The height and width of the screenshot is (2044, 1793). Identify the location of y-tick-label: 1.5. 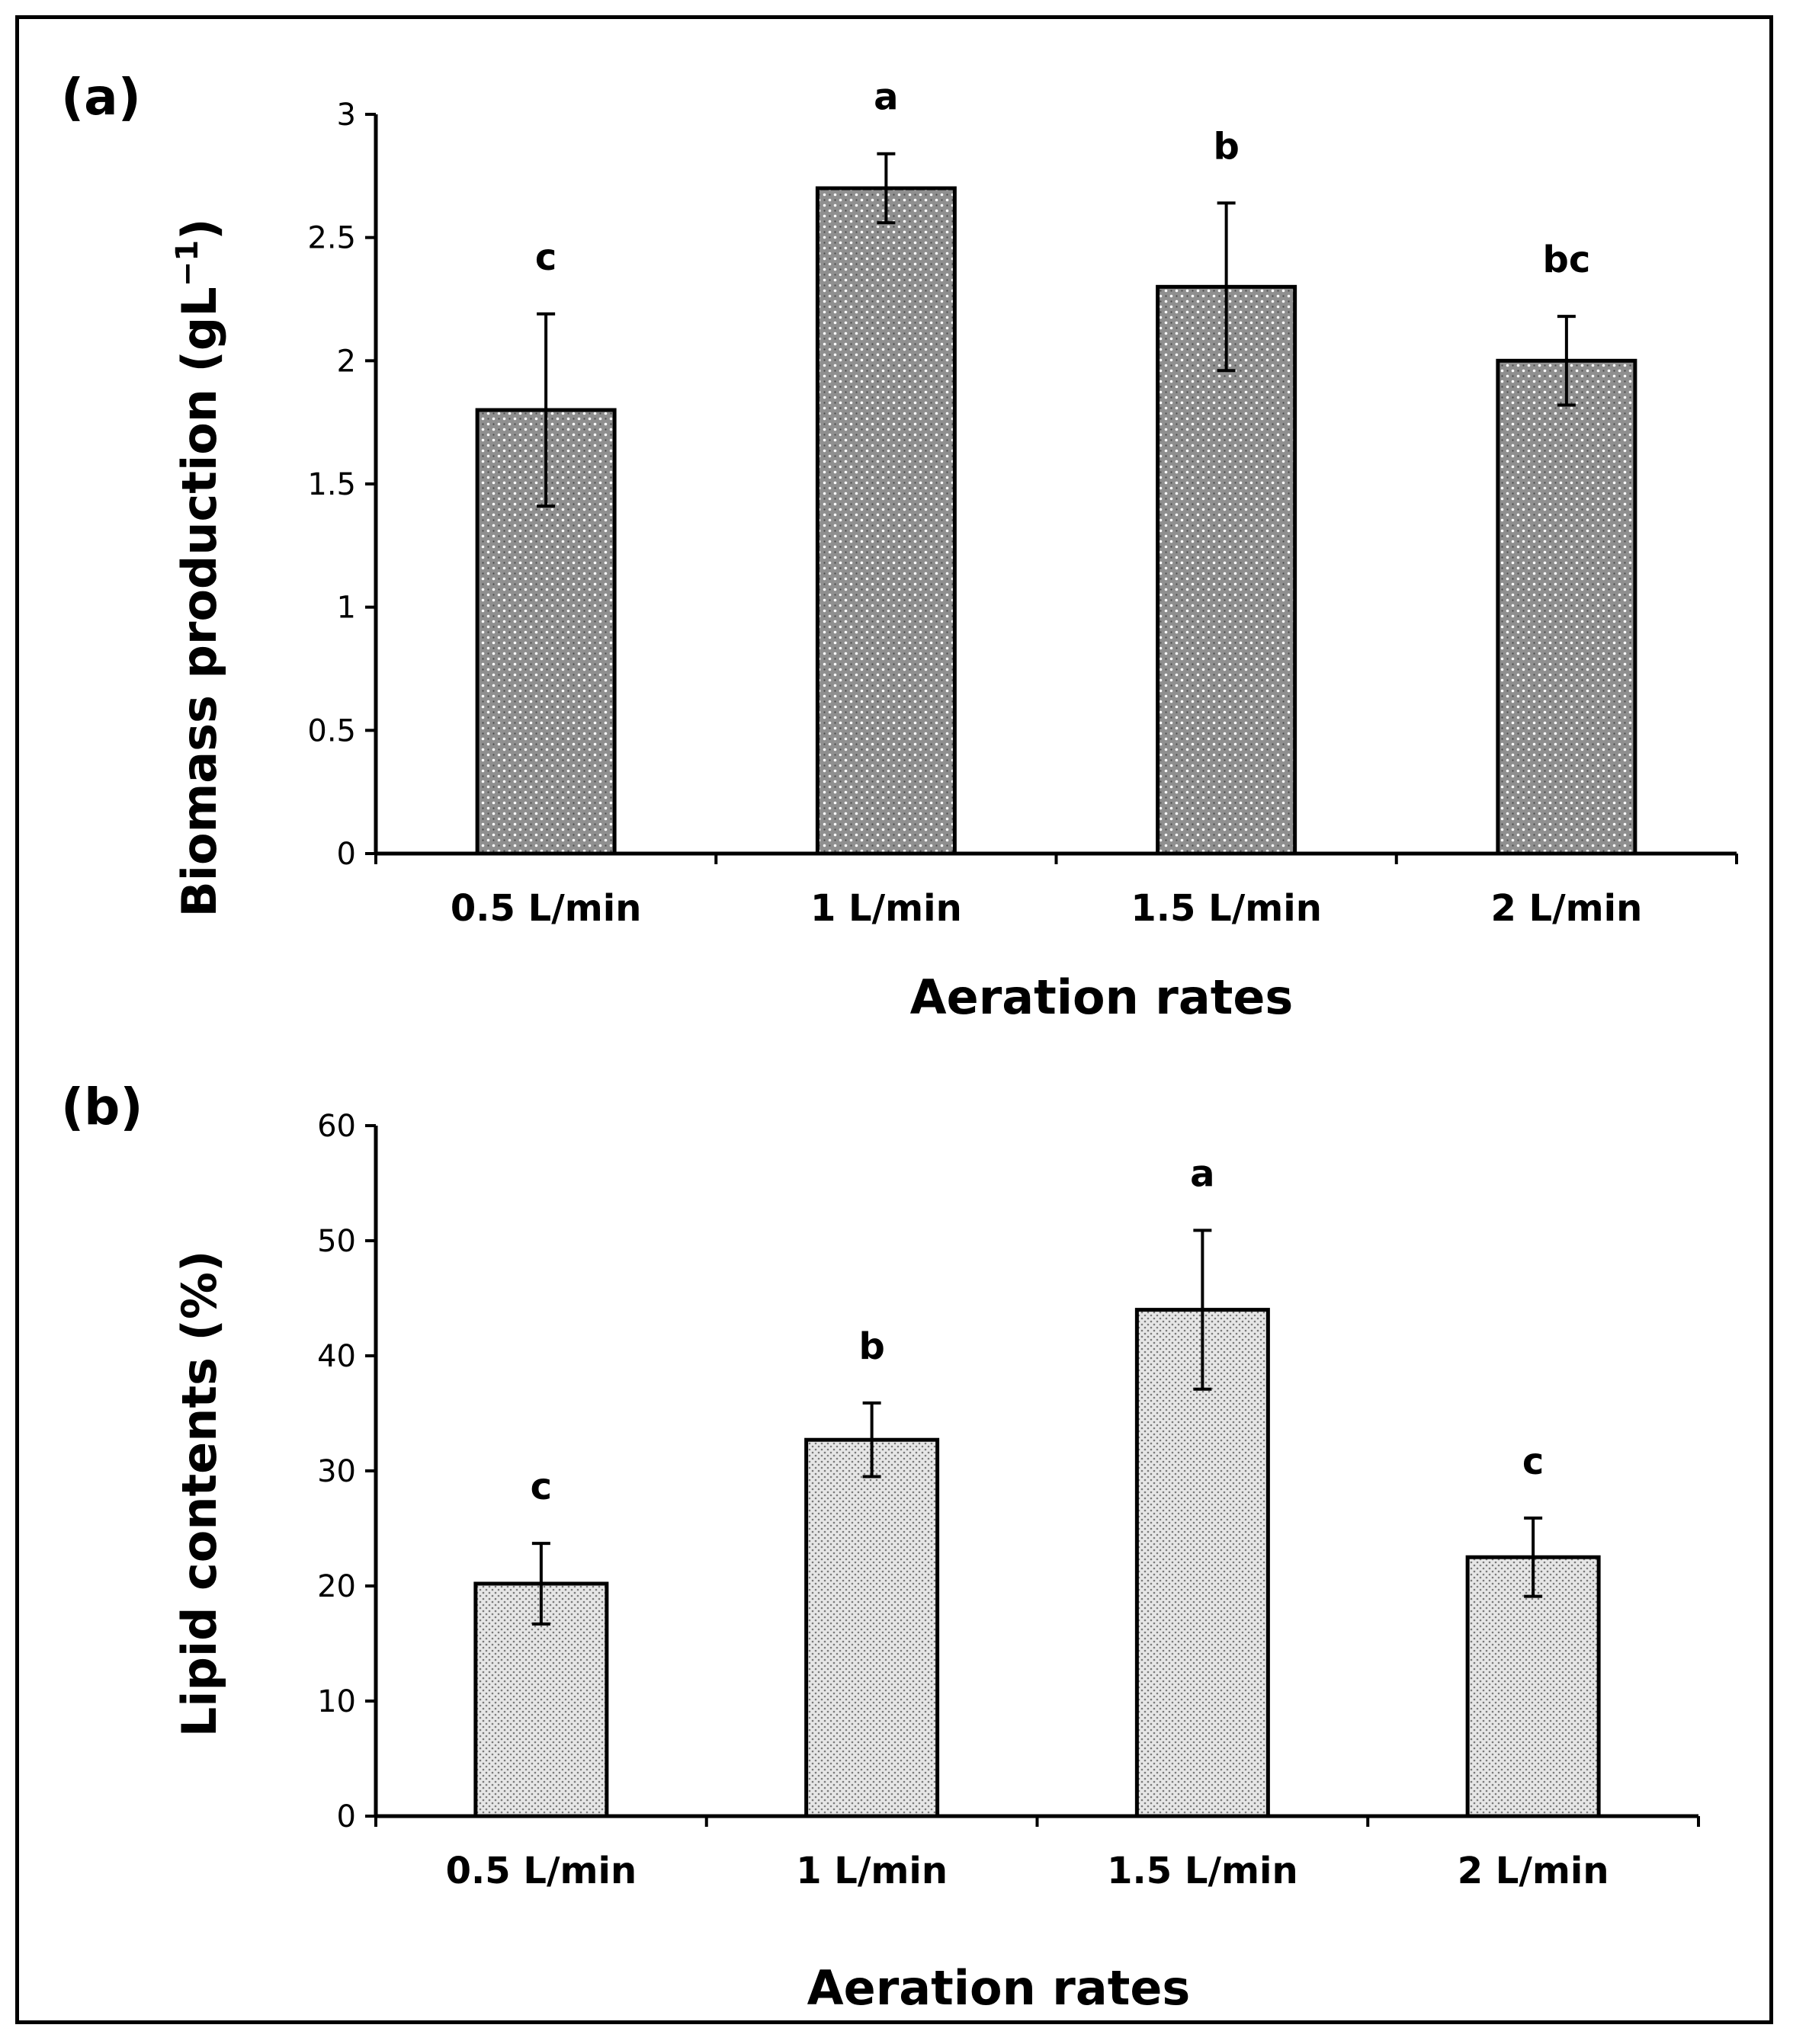
(331, 484).